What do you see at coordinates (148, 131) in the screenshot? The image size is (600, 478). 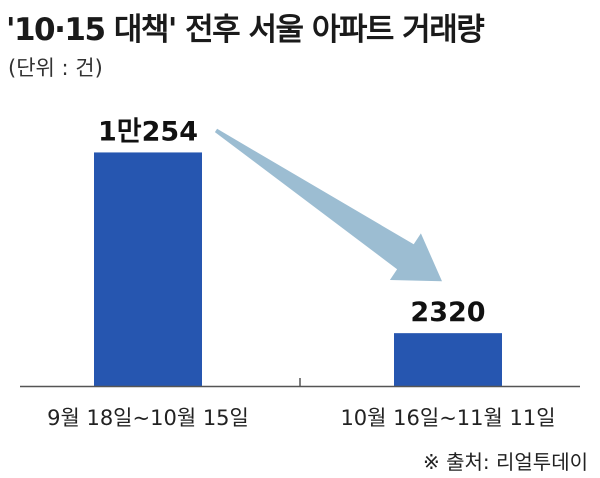 I see `bar-value-label-1: 1만254` at bounding box center [148, 131].